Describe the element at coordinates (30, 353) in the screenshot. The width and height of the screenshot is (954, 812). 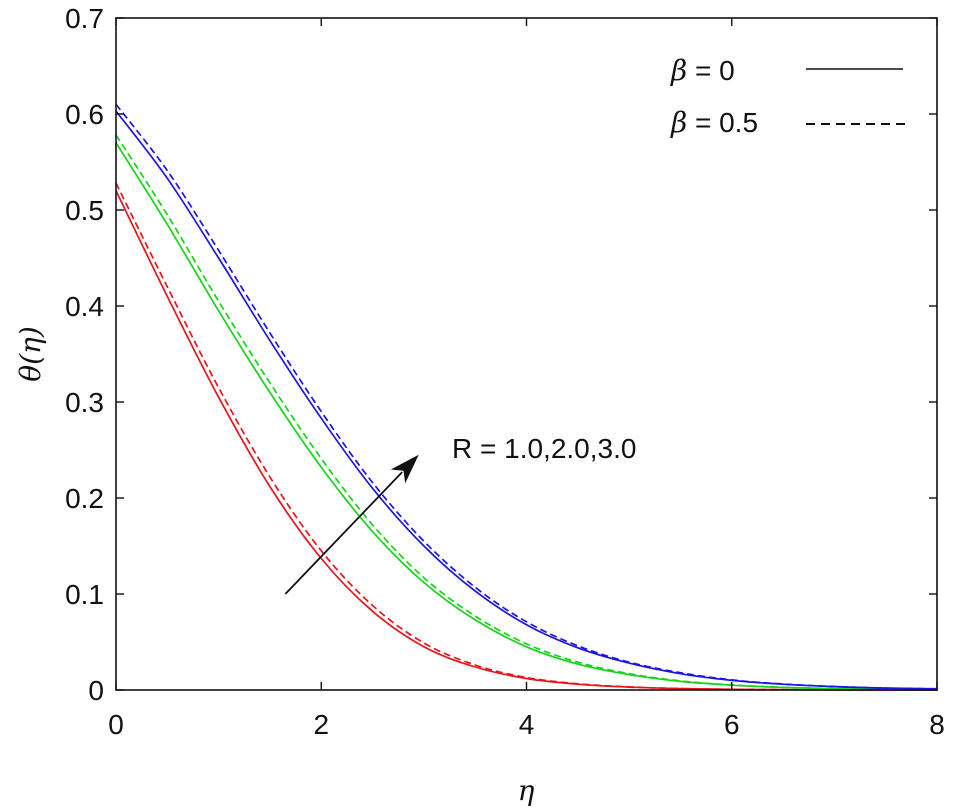
I see `y-axis-label: θ(η)` at that location.